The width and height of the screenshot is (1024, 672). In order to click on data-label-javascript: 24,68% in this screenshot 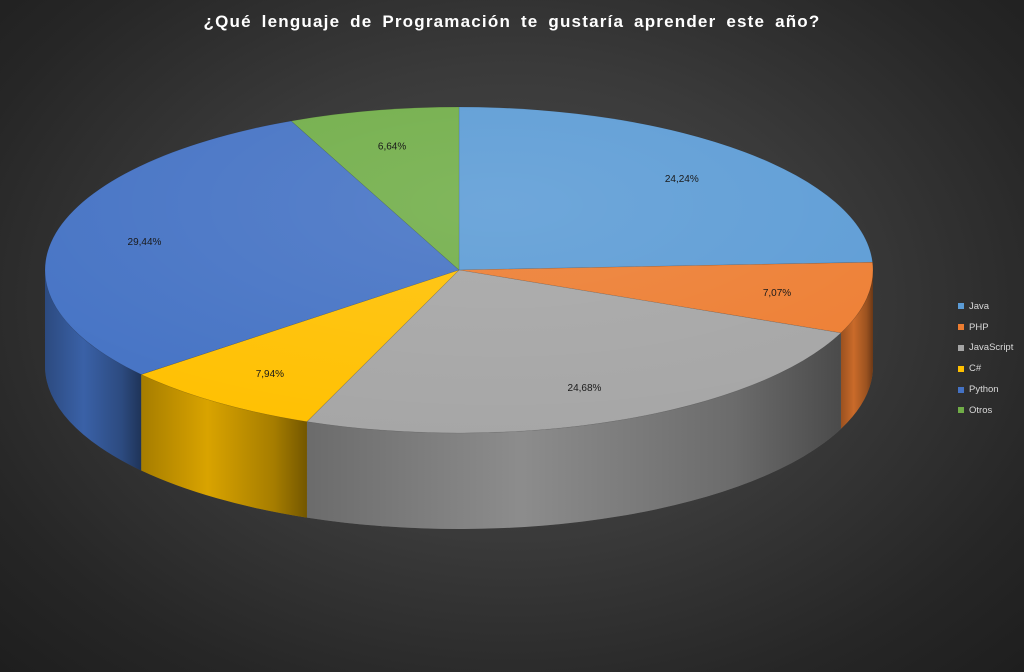, I will do `click(585, 388)`.